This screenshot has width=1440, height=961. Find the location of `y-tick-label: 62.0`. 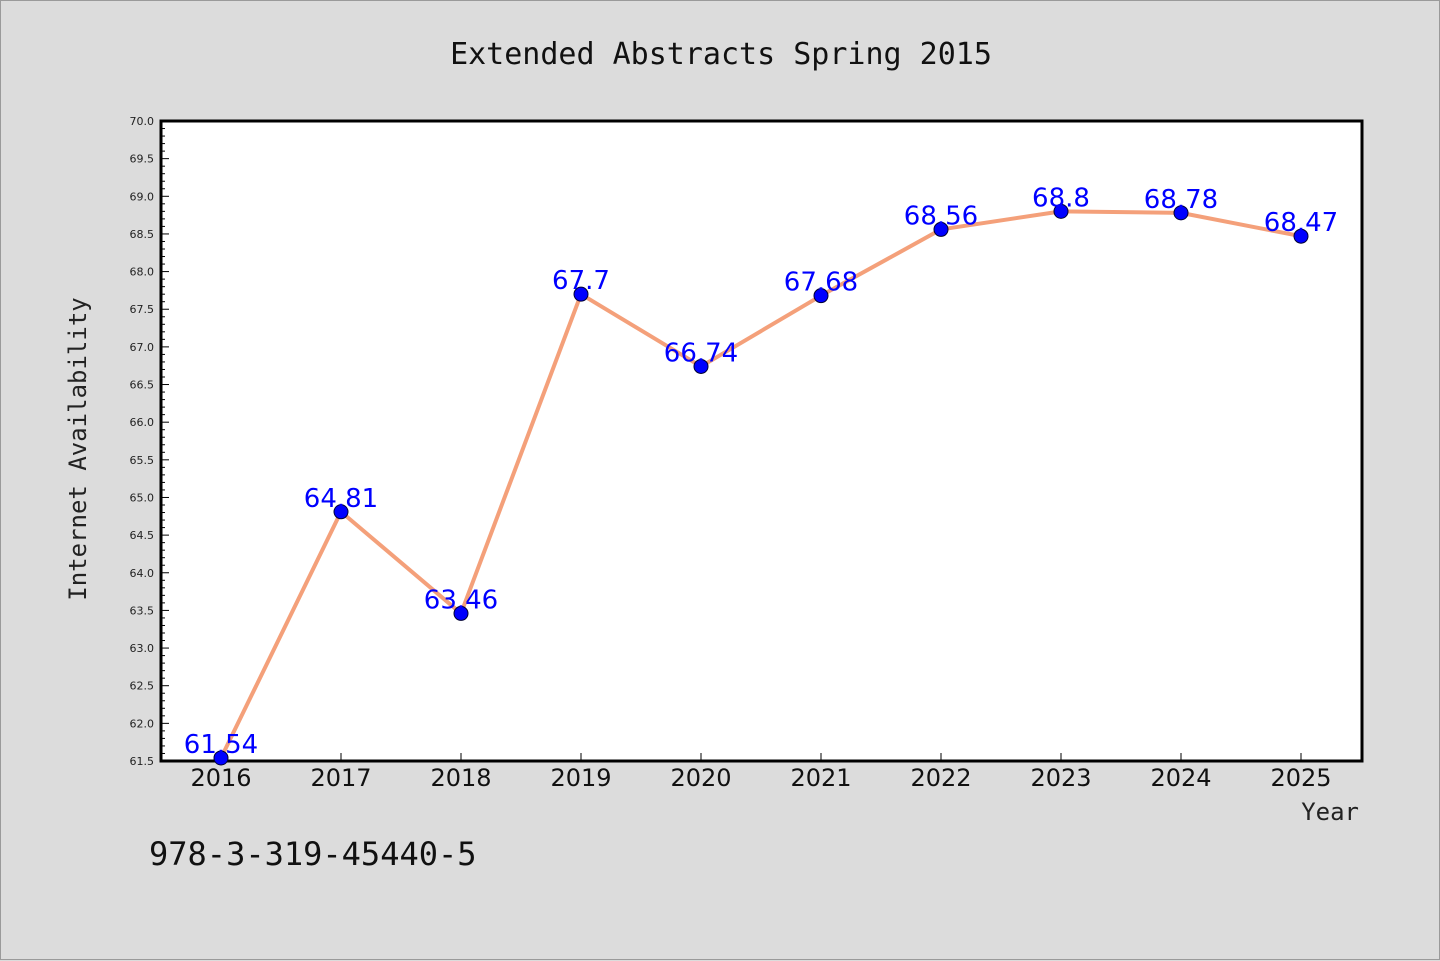

y-tick-label: 62.0 is located at coordinates (142, 723).